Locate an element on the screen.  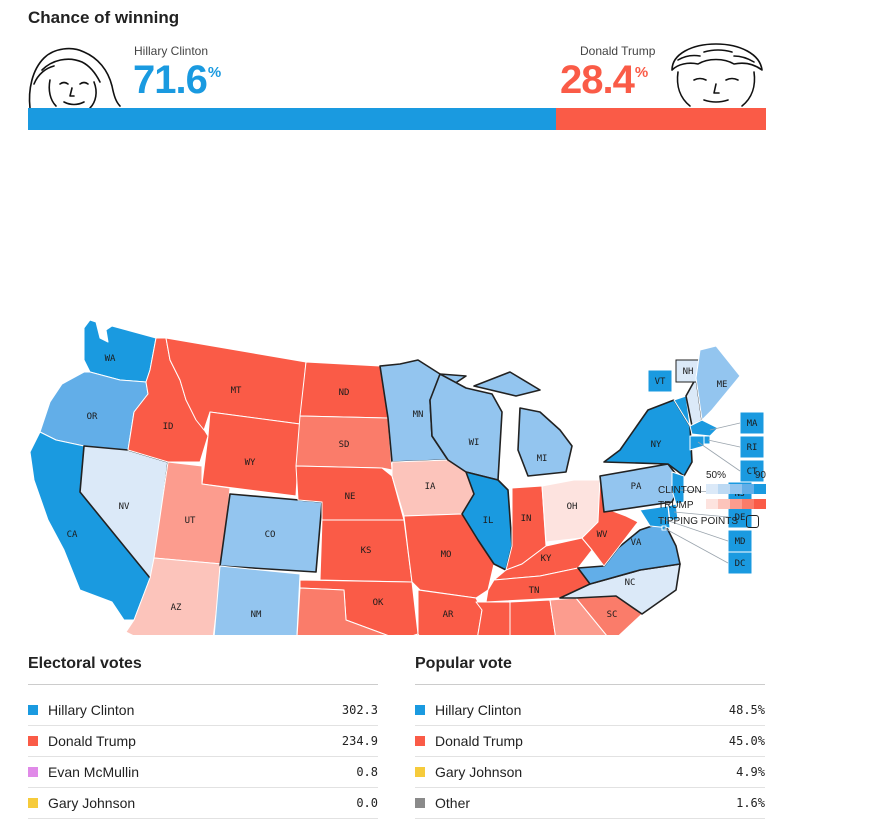
state-connector-md is located at coordinates (694, 529).